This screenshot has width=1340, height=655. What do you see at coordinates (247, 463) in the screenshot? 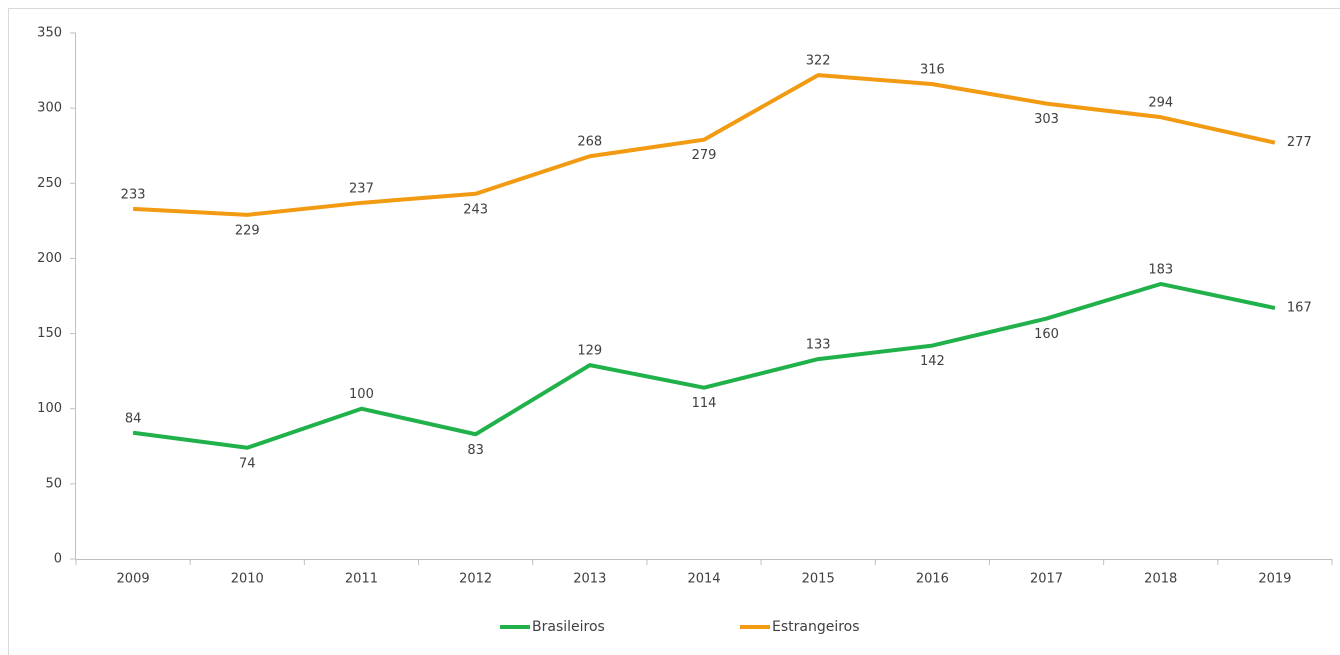
I see `data-label: 74` at bounding box center [247, 463].